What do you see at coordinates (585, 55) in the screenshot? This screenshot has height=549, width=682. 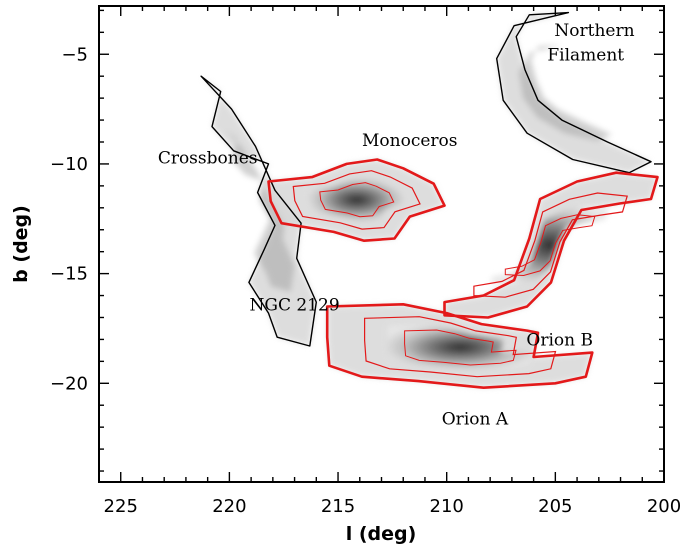 I see `annotation-filament: Filament` at bounding box center [585, 55].